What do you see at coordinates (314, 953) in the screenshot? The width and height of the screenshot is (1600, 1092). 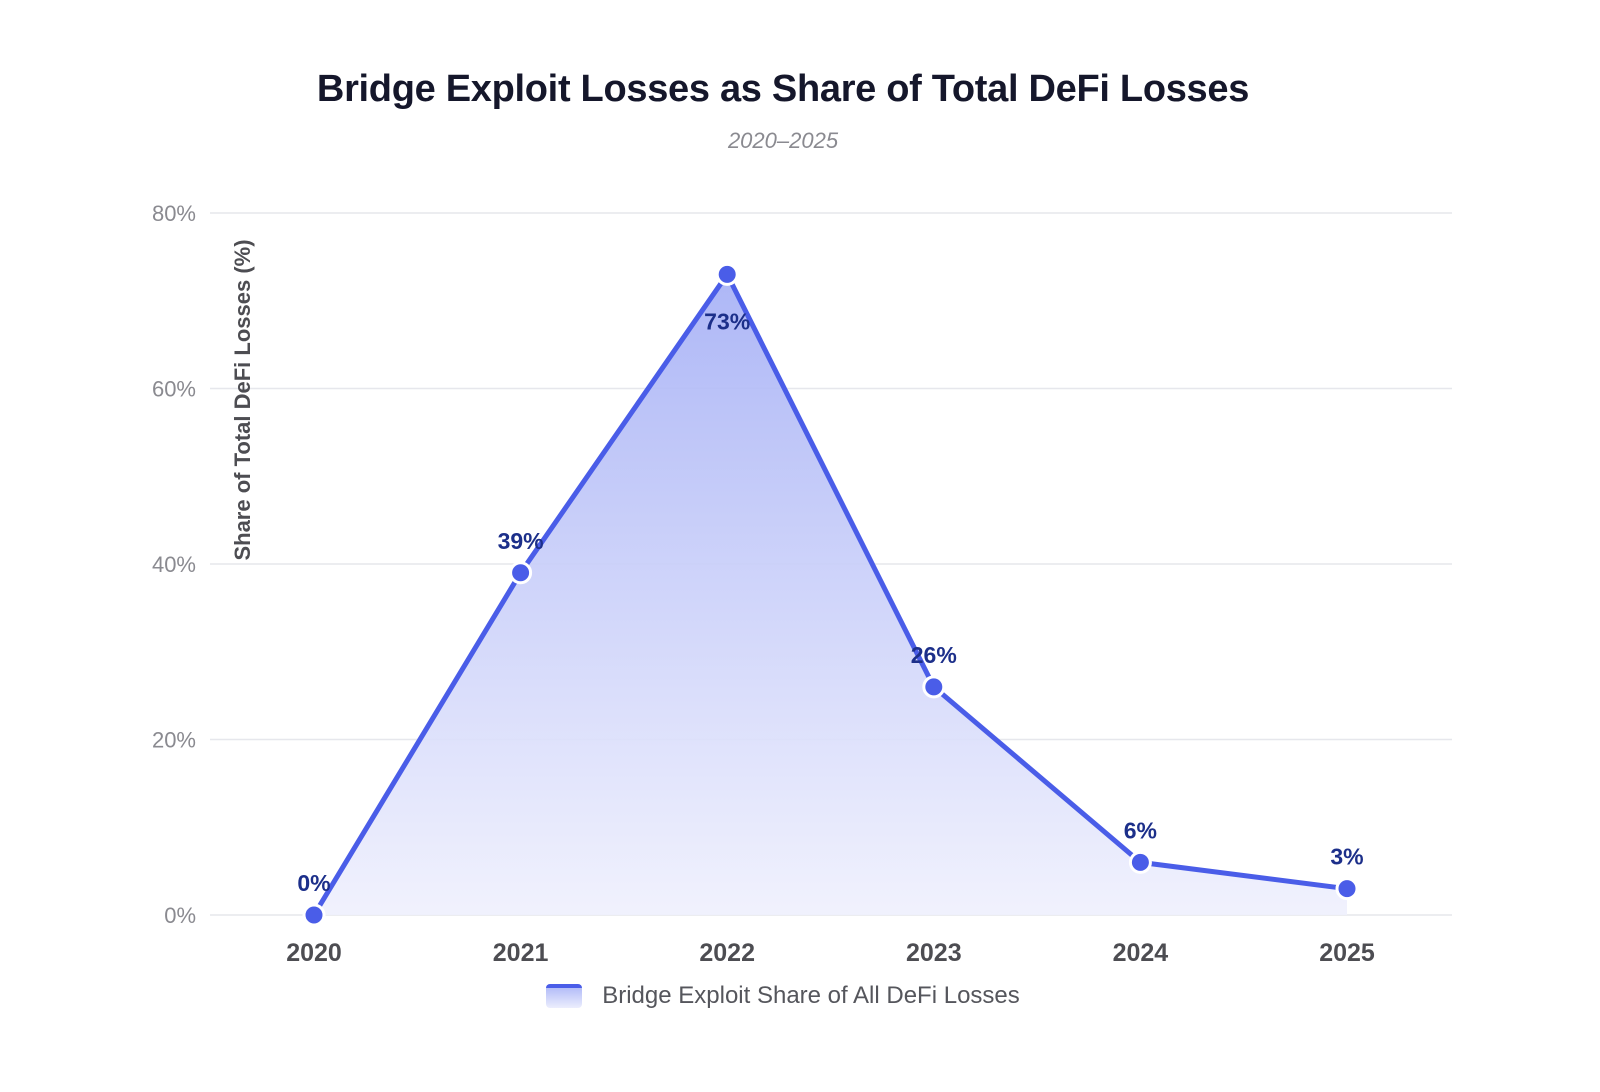 I see `x-tick-label: 2020` at bounding box center [314, 953].